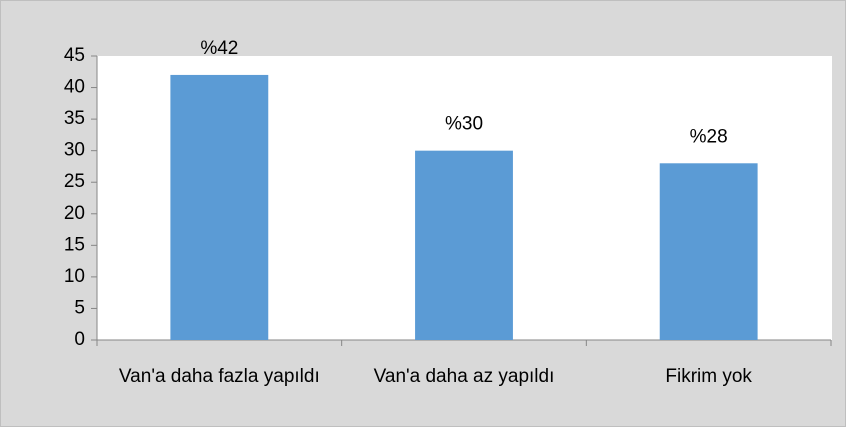 This screenshot has height=427, width=846. What do you see at coordinates (79, 339) in the screenshot?
I see `y-tick-label: 0` at bounding box center [79, 339].